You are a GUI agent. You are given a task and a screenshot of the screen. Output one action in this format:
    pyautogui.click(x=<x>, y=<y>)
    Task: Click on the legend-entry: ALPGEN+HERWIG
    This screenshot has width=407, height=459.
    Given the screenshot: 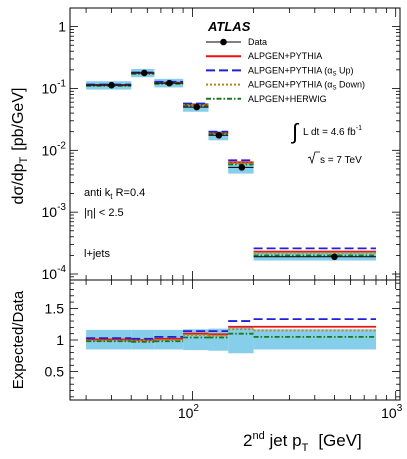 What is the action you would take?
    pyautogui.click(x=266, y=99)
    